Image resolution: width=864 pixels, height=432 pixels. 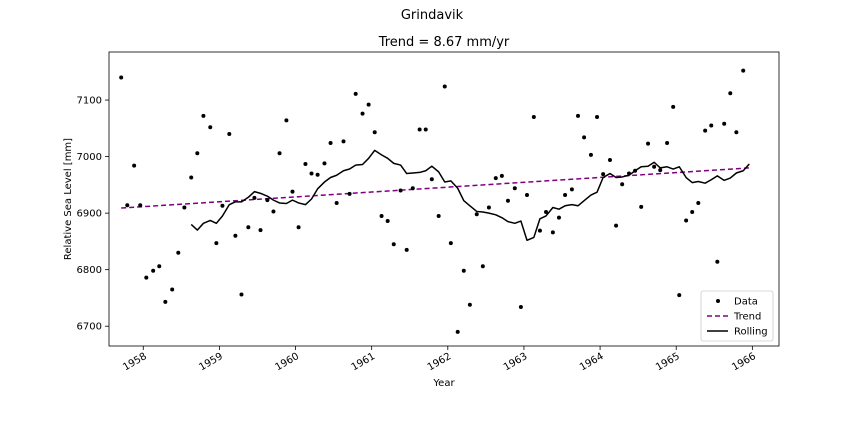 What do you see at coordinates (444, 42) in the screenshot?
I see `chart-title: Trend = 8.67 mm/yr` at bounding box center [444, 42].